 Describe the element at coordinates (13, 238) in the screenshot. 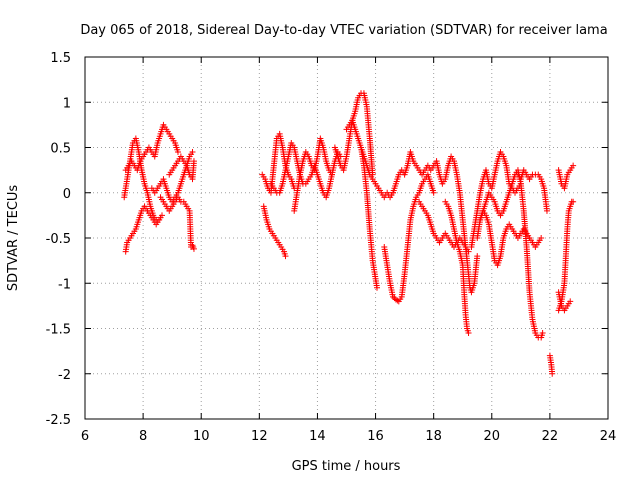

I see `y-axis-label: SDTVAR / TECUs` at that location.